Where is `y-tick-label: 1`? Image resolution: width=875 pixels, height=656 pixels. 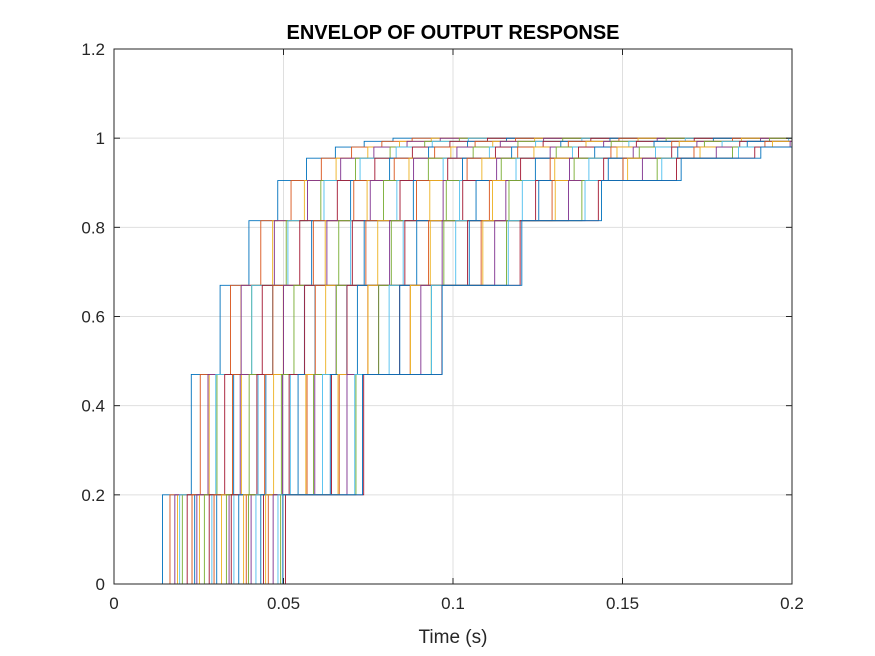
y-tick-label: 1 is located at coordinates (100, 138).